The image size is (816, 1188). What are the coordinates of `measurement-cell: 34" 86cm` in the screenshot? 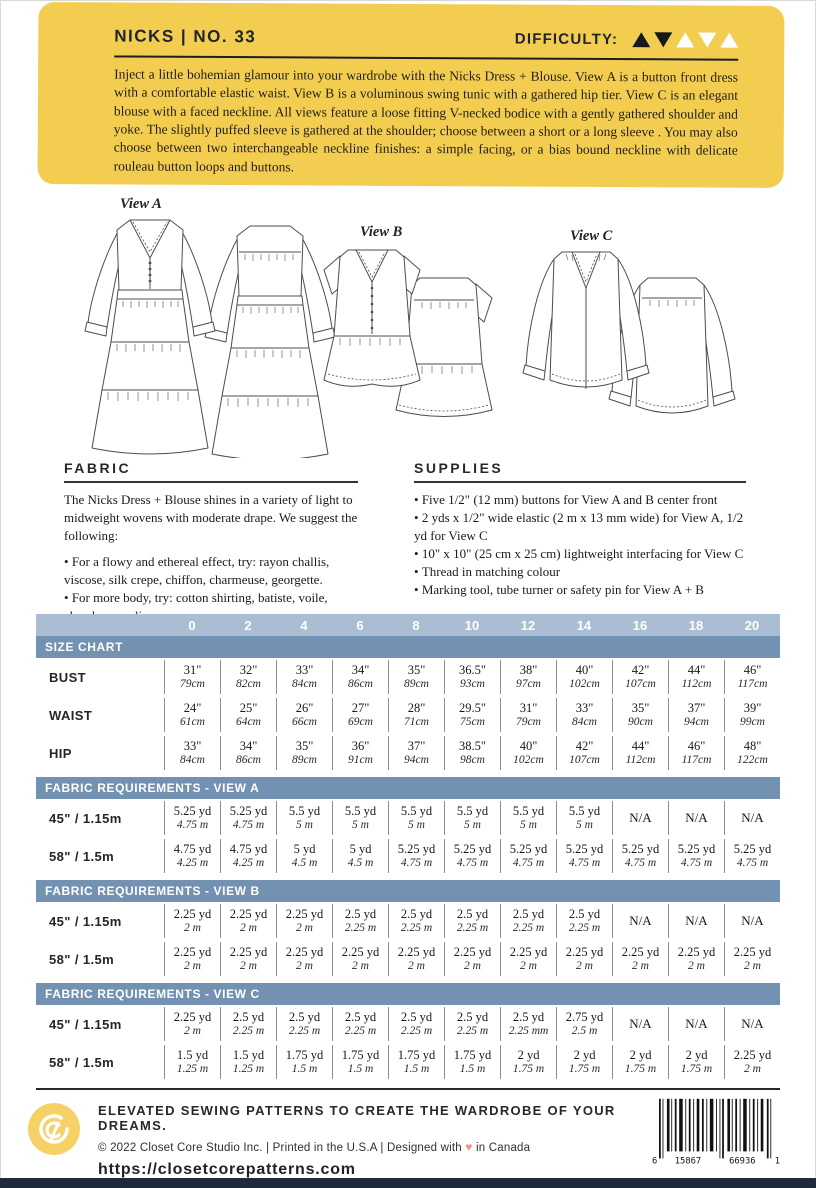 It's located at (360, 677).